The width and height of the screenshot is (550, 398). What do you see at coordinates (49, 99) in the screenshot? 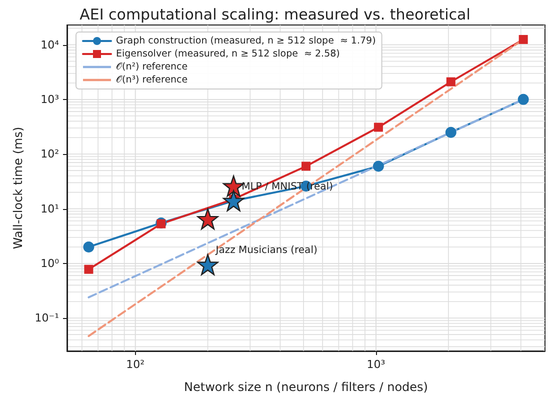
I see `y-tick-label: 10³` at bounding box center [49, 99].